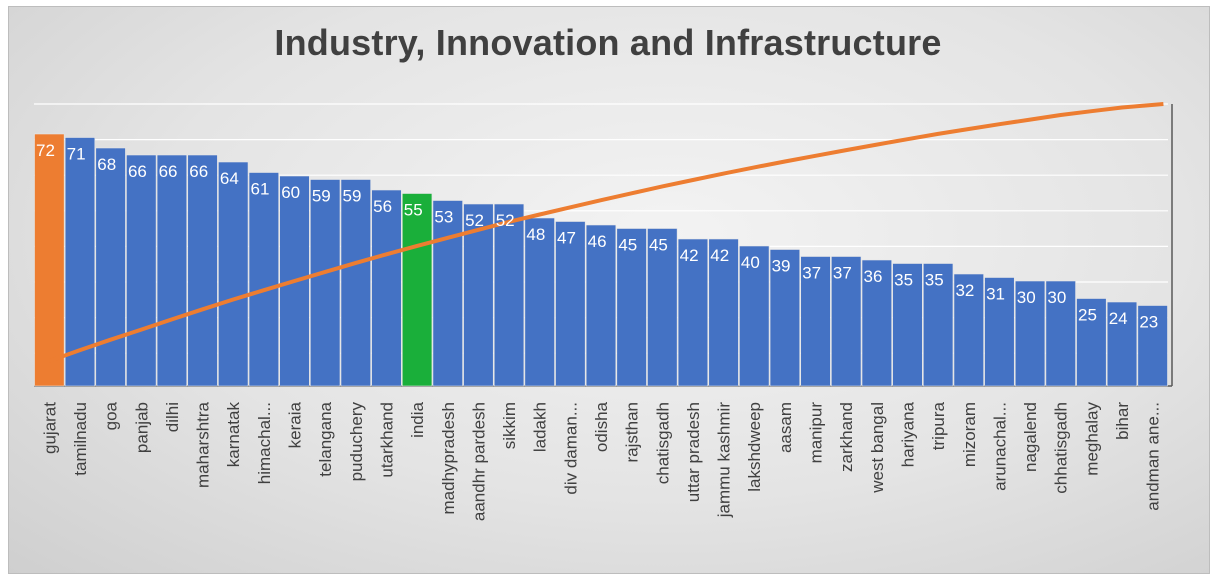  Describe the element at coordinates (873, 276) in the screenshot. I see `data-label: 36` at that location.